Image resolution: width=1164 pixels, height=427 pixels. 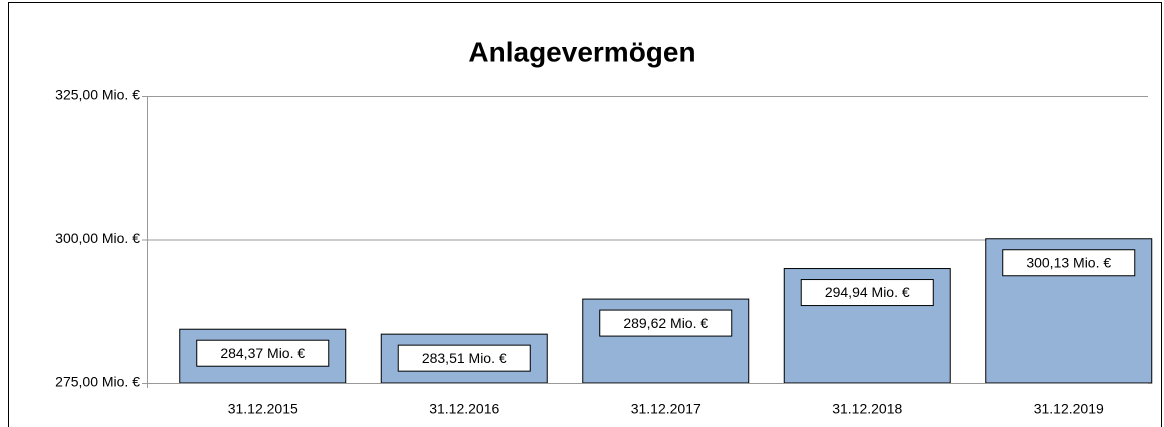 What do you see at coordinates (97, 95) in the screenshot?
I see `y-tick-label: 325,00 Mio. €` at bounding box center [97, 95].